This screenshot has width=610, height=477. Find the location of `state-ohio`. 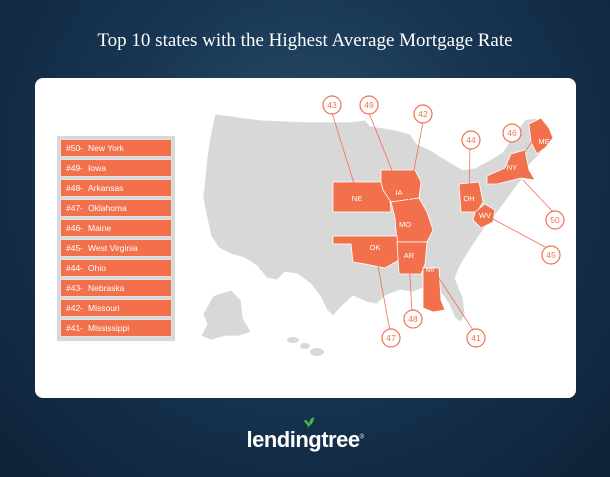

state-ohio is located at coordinates (471, 197).